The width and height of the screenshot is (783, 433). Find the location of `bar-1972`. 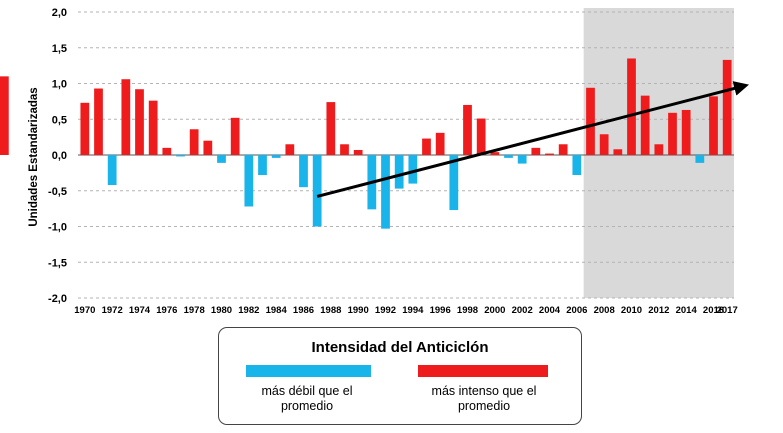

bar-1972 is located at coordinates (112, 170).